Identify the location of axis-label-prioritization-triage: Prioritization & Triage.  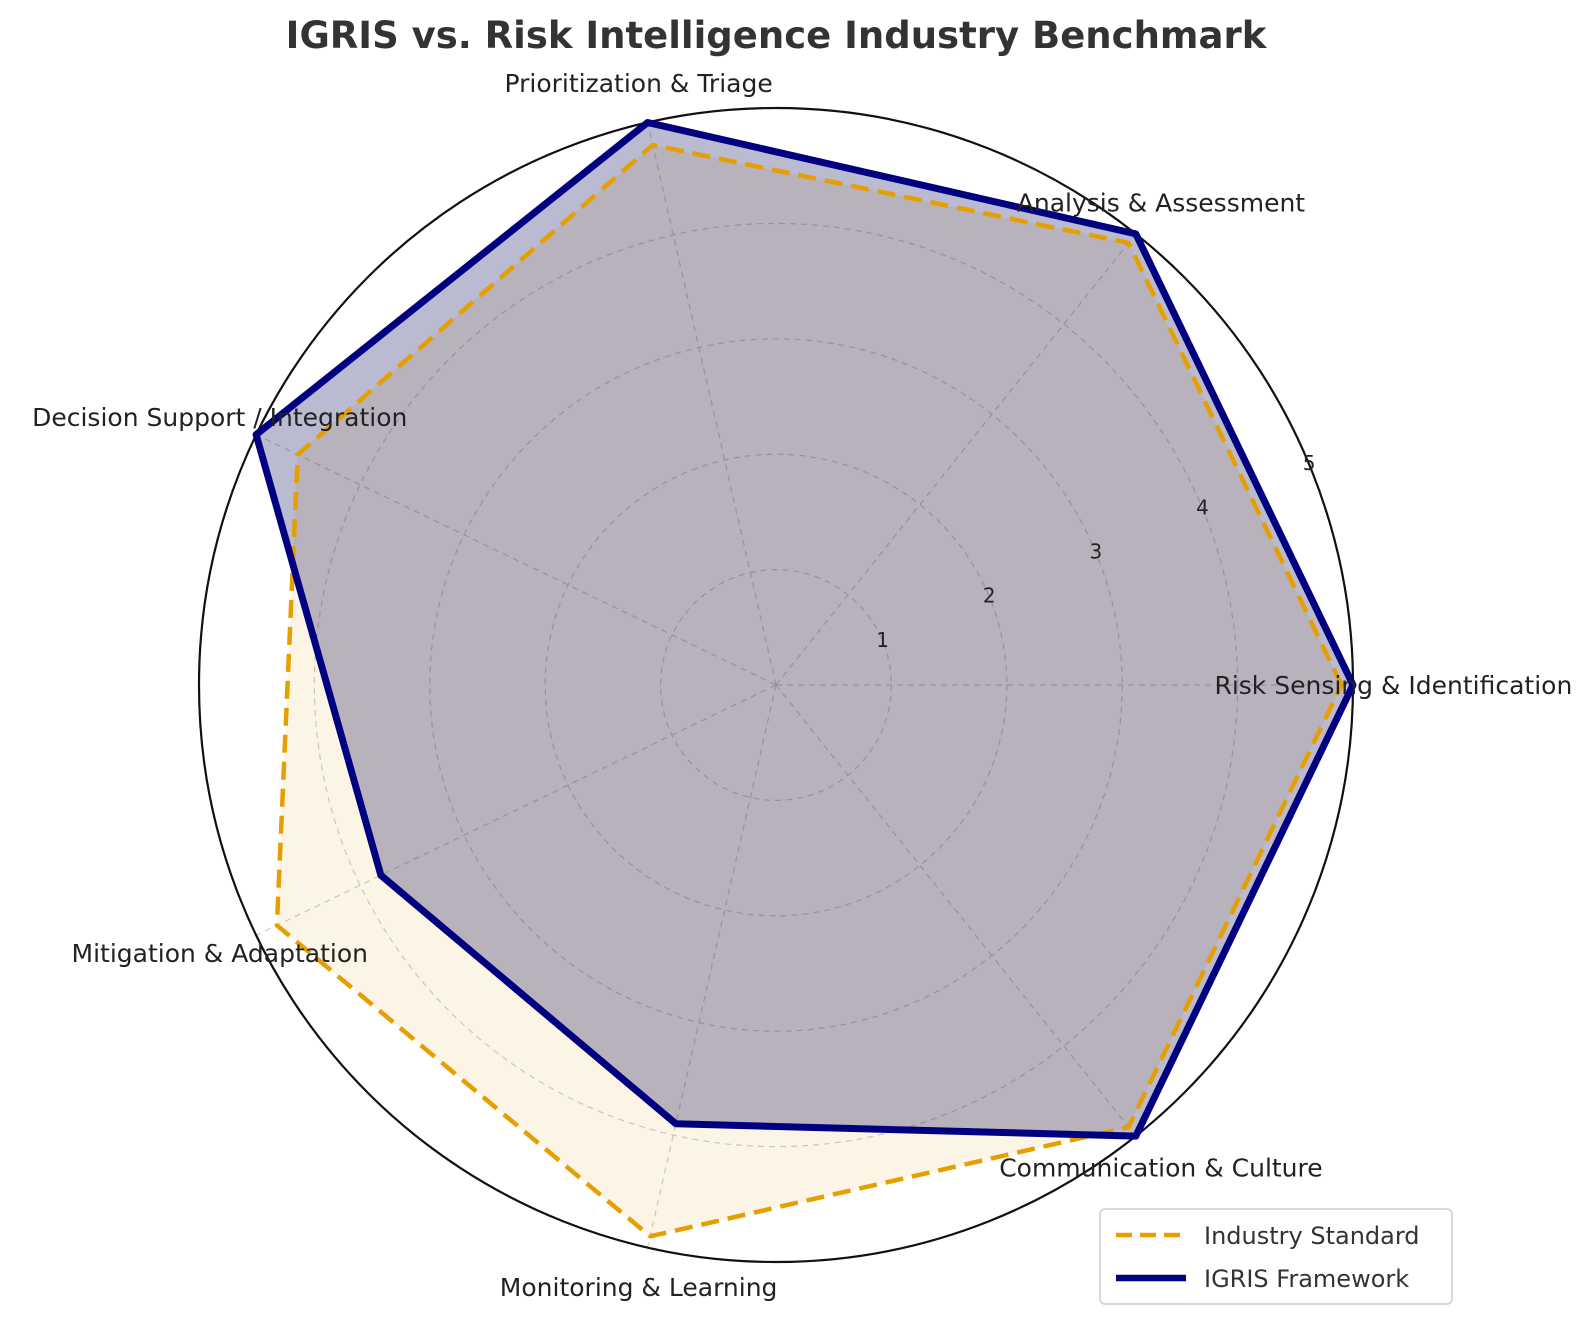
(638, 83).